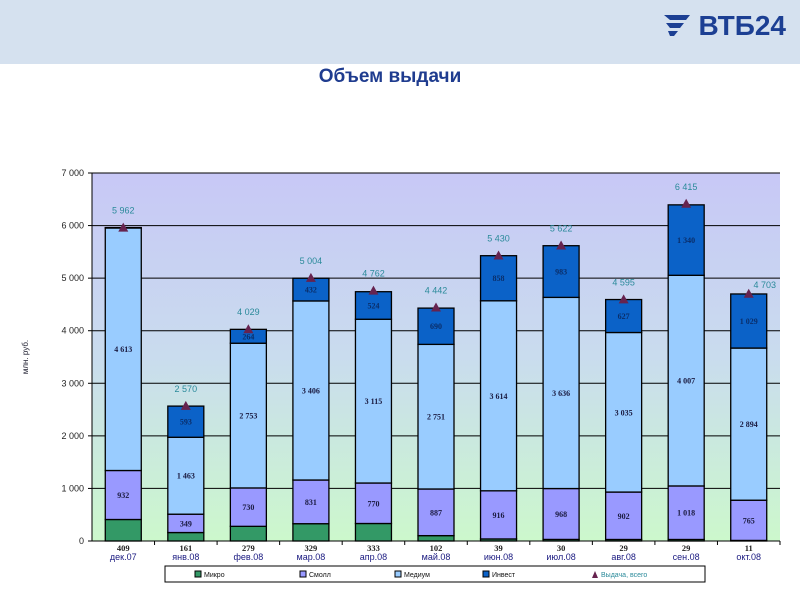 This screenshot has height=600, width=800. I want to click on legend-label: Микро, so click(214, 575).